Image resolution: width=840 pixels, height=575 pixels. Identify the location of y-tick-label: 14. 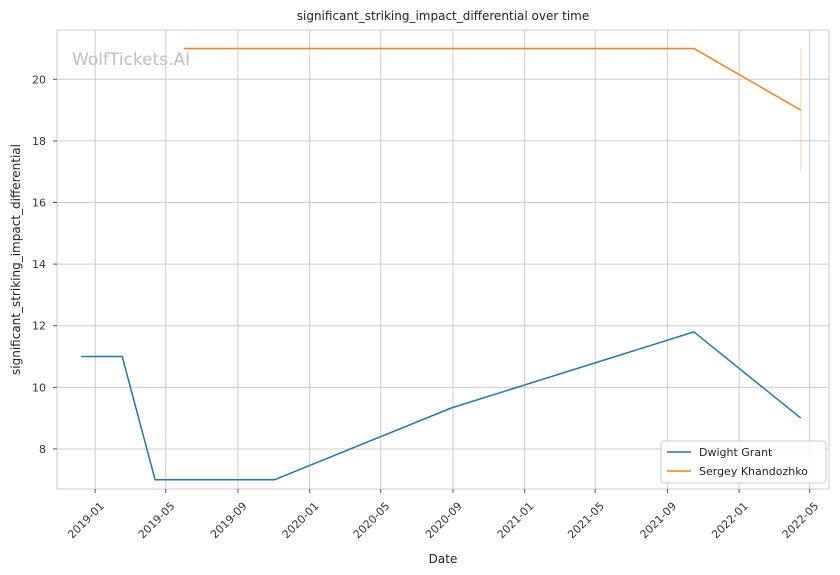
(39, 264).